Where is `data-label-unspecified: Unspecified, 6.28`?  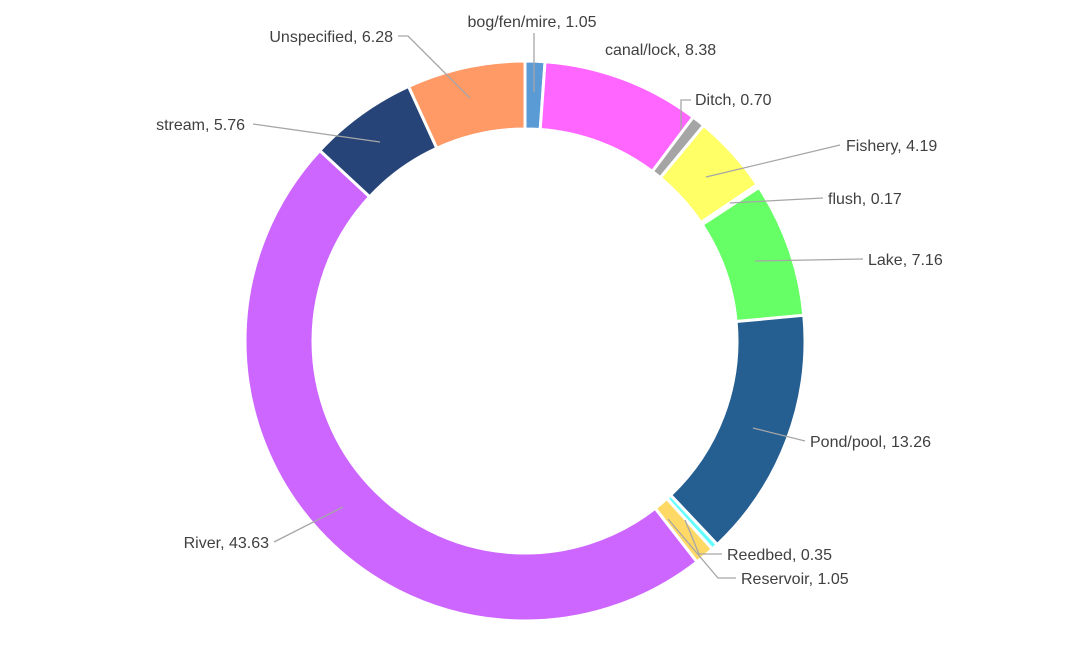
data-label-unspecified: Unspecified, 6.28 is located at coordinates (331, 37).